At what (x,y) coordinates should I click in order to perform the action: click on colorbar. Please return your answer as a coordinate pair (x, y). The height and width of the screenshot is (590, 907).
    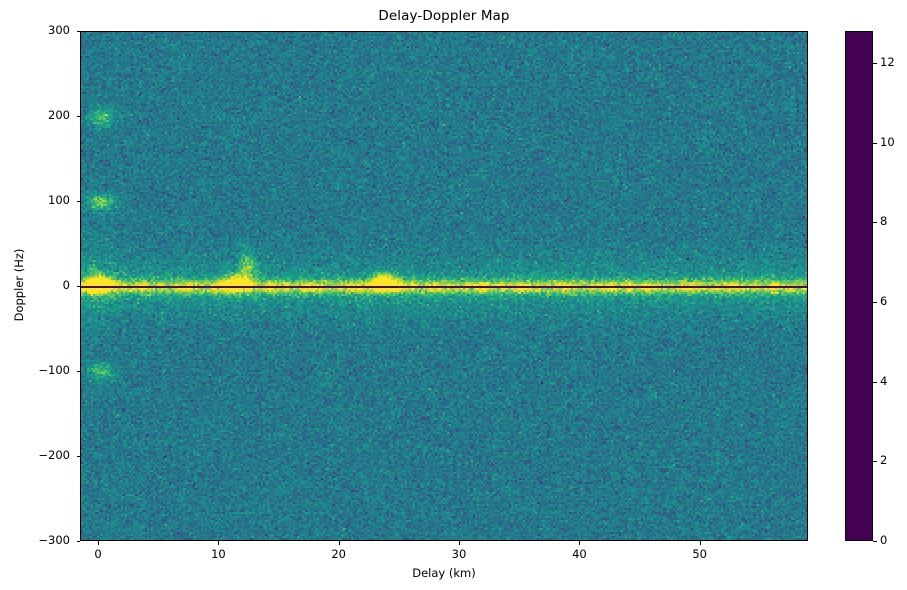
    Looking at the image, I should click on (859, 286).